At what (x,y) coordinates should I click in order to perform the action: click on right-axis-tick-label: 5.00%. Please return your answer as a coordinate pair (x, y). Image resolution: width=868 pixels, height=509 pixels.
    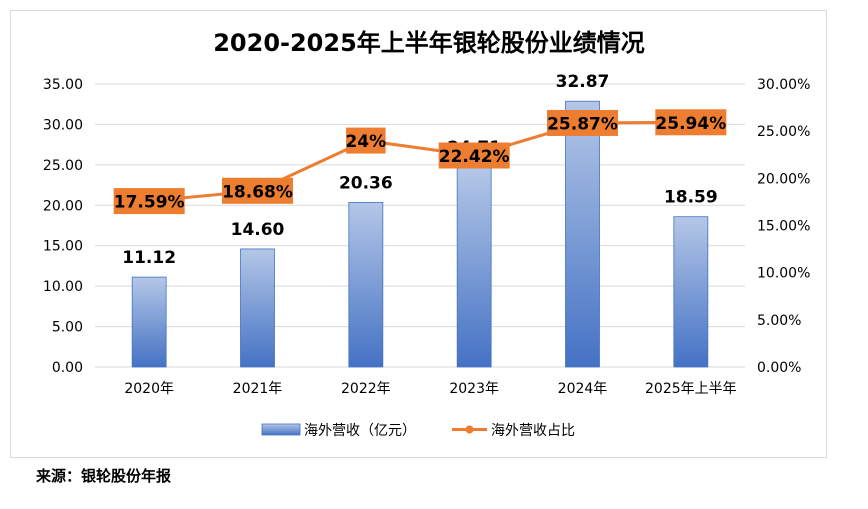
    Looking at the image, I should click on (779, 321).